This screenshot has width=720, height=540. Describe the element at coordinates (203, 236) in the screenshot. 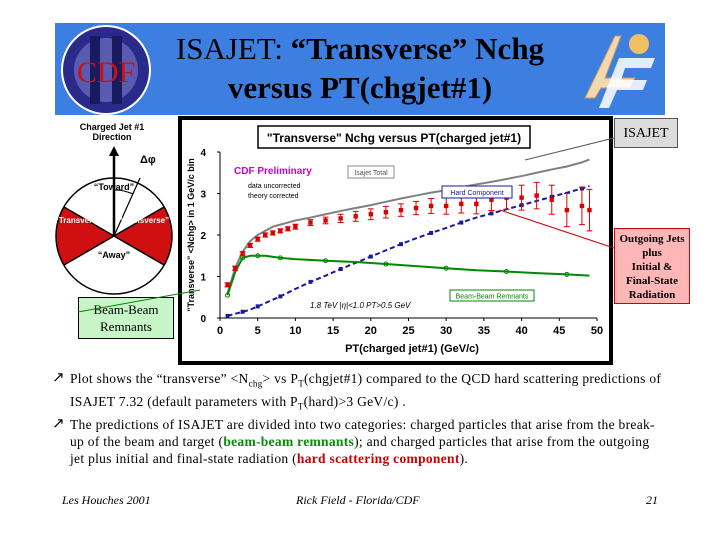

I see `y-tick-label: 2` at that location.